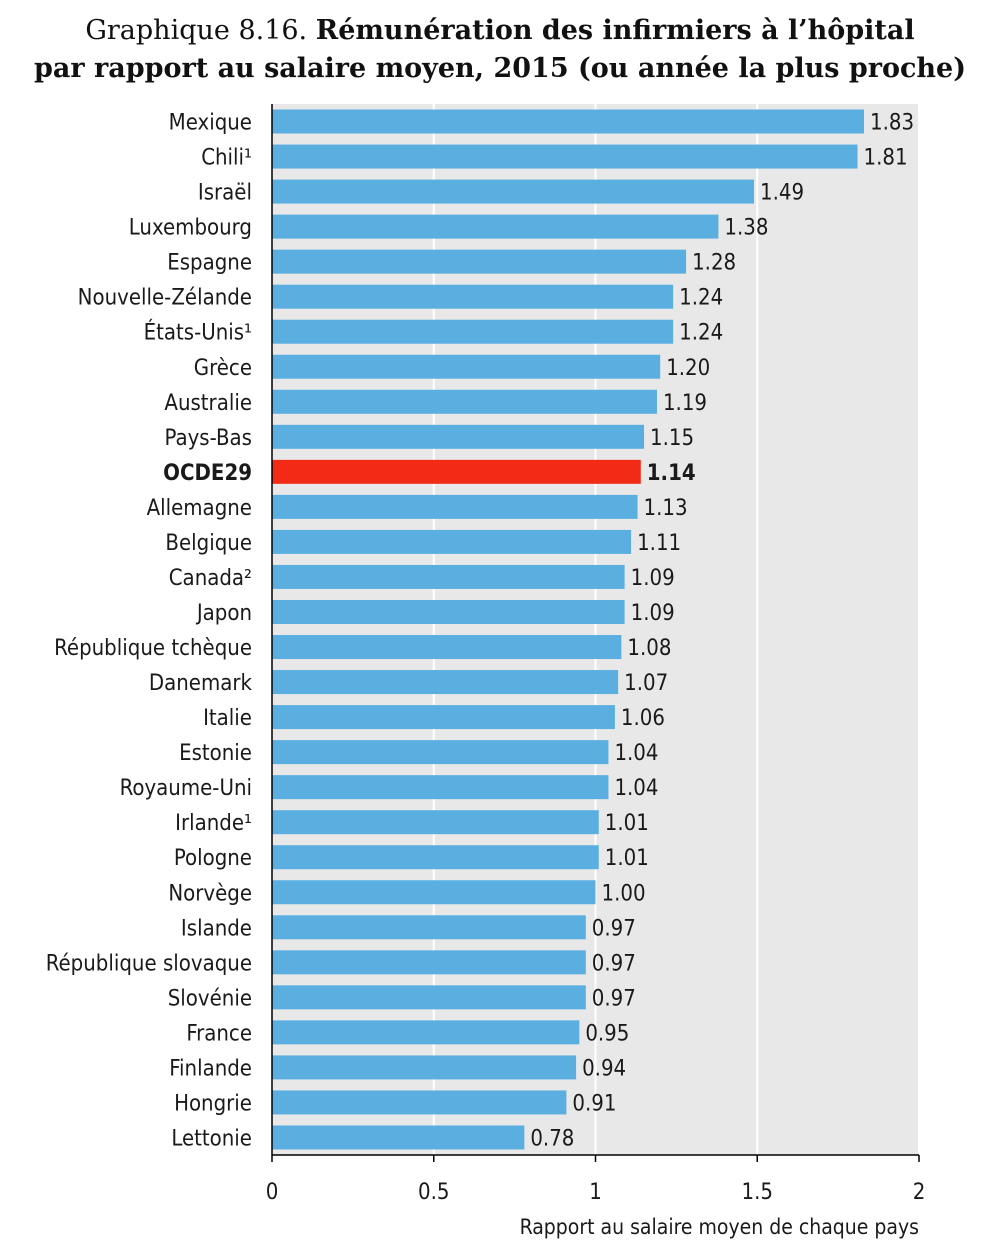  What do you see at coordinates (595, 1192) in the screenshot?
I see `x-tick-label-2: 1` at bounding box center [595, 1192].